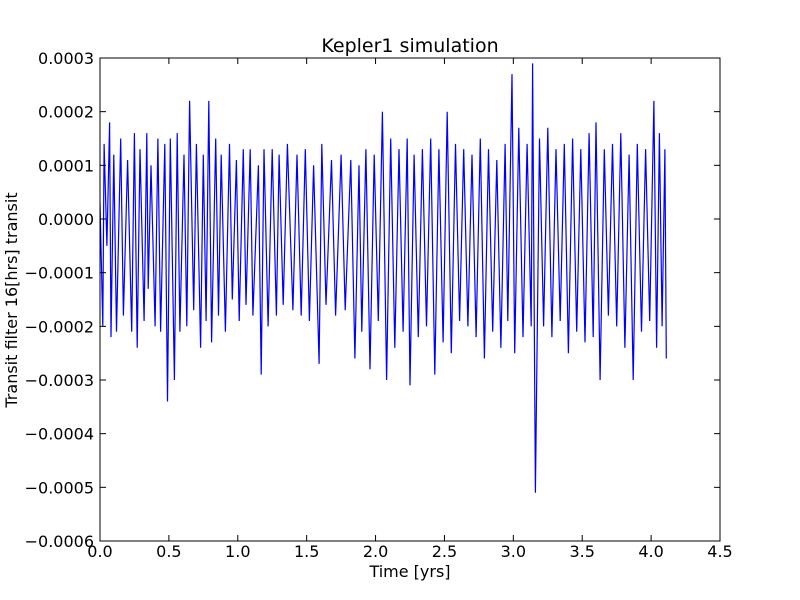 This screenshot has height=600, width=800. What do you see at coordinates (513, 551) in the screenshot?
I see `x-tick-label: 3.0` at bounding box center [513, 551].